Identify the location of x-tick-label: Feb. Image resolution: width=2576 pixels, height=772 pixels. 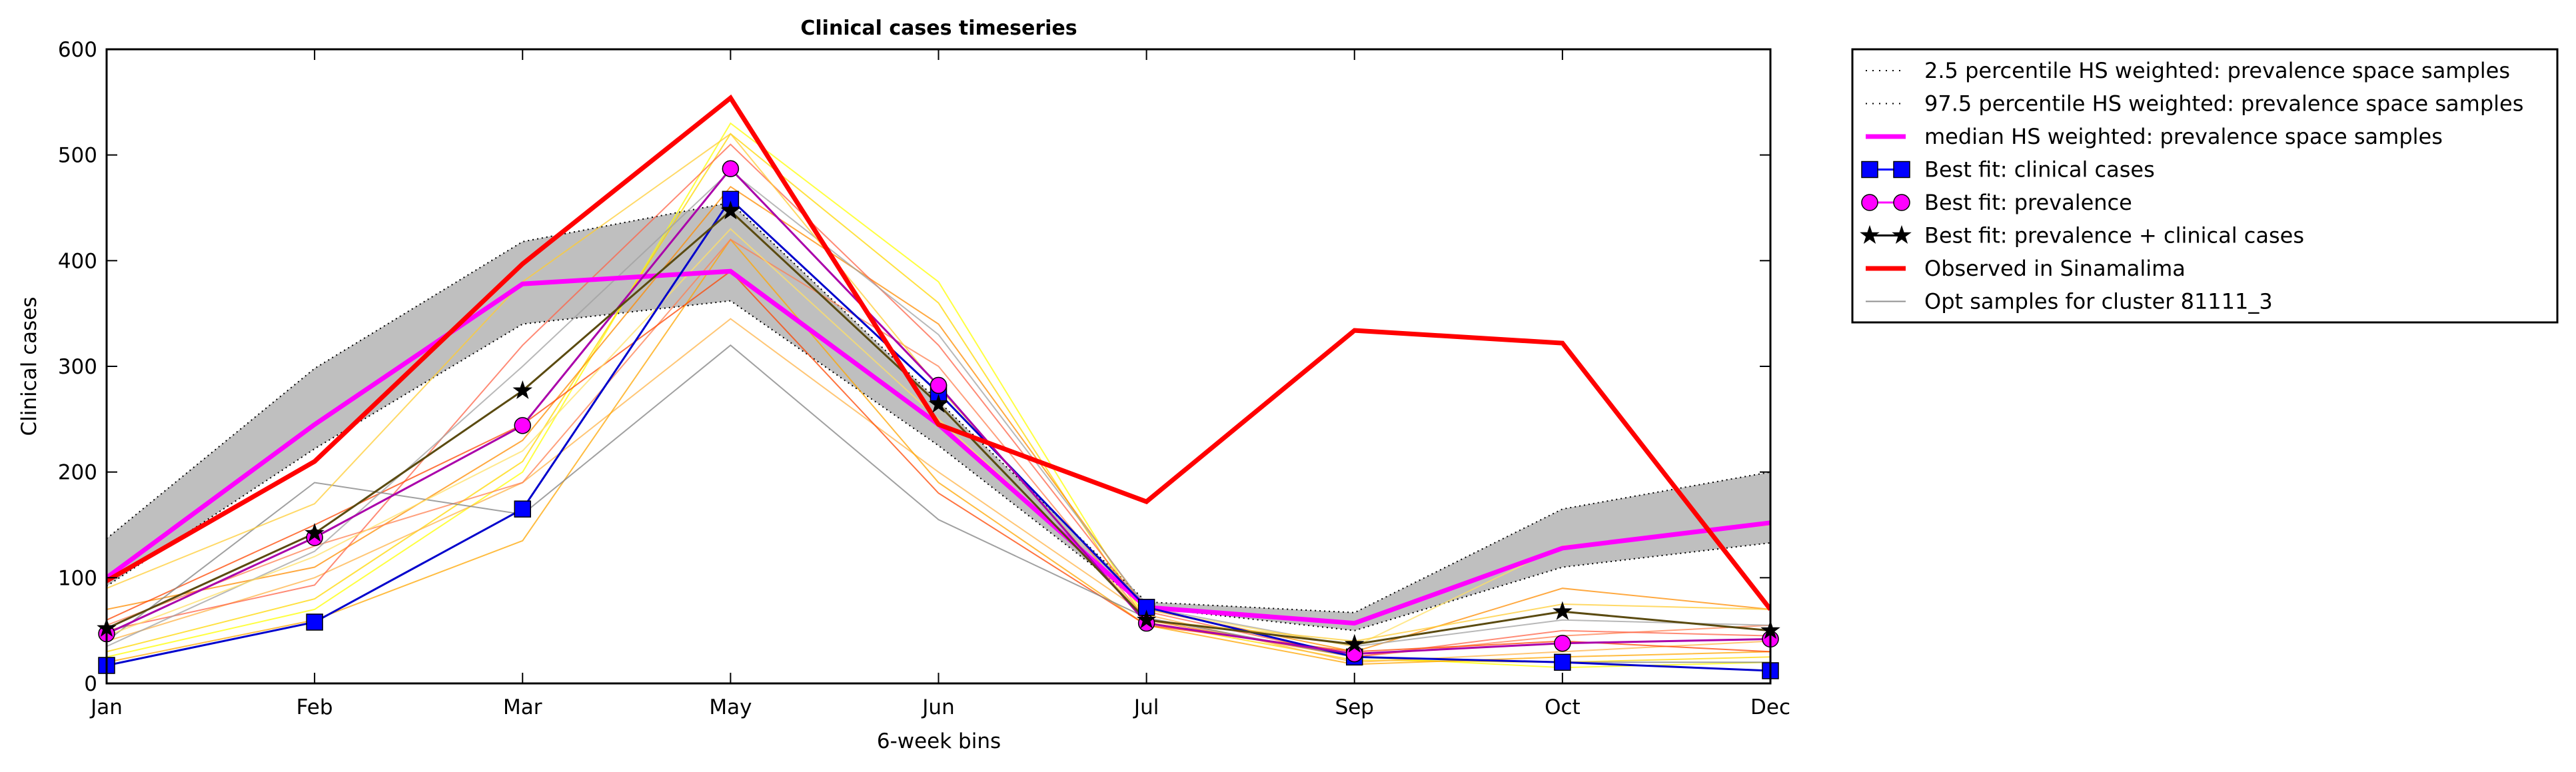
(315, 707).